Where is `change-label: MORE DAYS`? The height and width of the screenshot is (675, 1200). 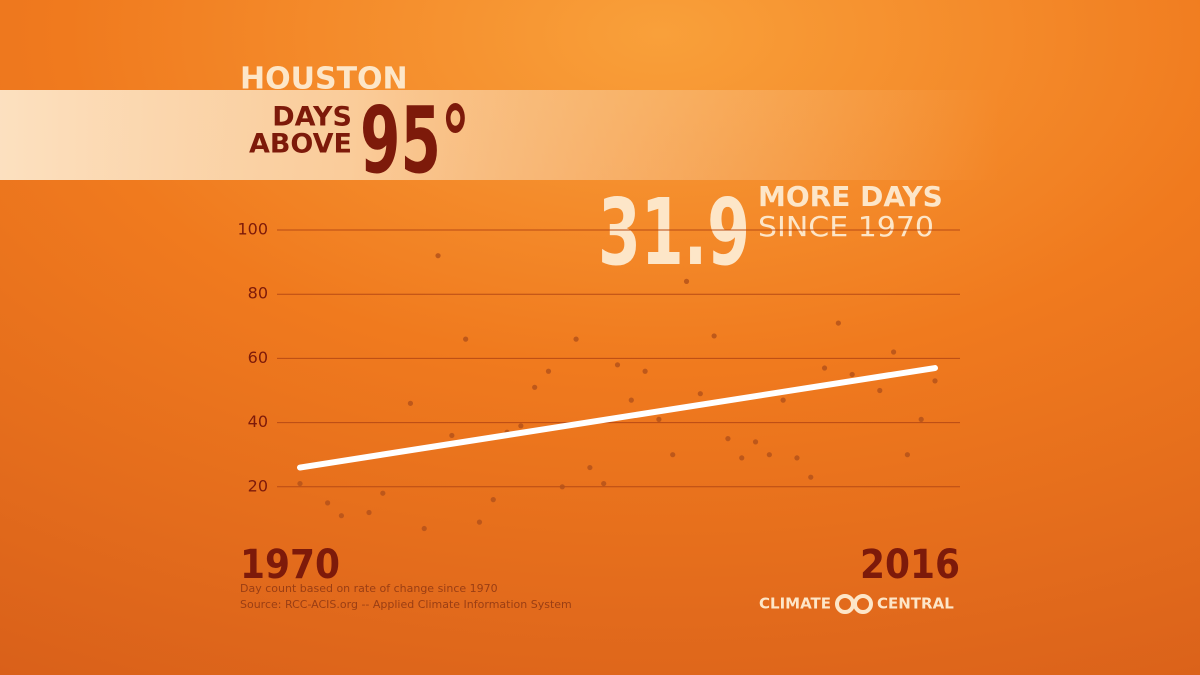
change-label: MORE DAYS is located at coordinates (850, 196).